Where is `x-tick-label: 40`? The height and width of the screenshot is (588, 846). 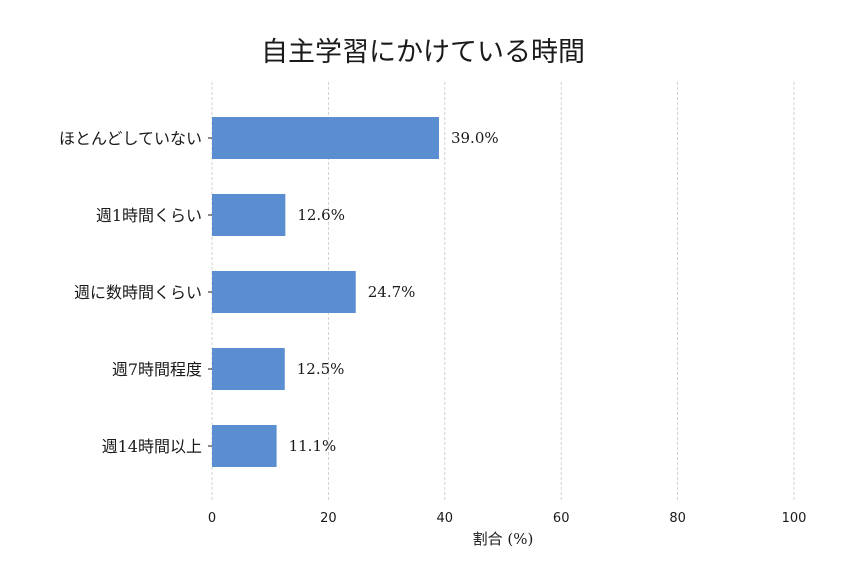 x-tick-label: 40 is located at coordinates (445, 518).